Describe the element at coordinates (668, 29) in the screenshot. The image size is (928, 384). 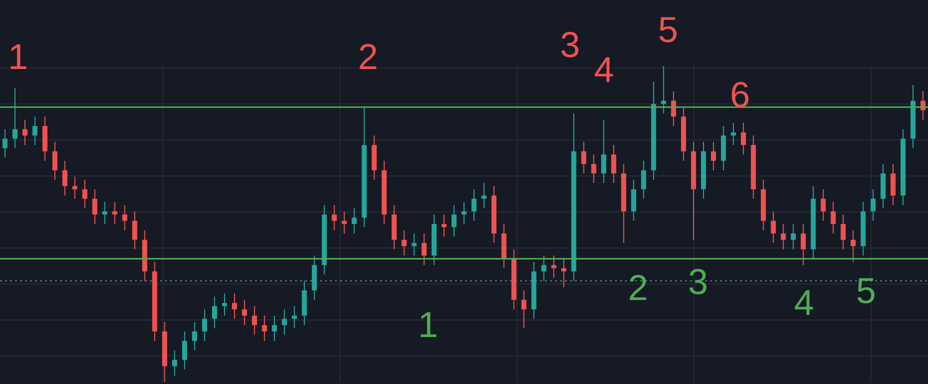
I see `text: 5` at that location.